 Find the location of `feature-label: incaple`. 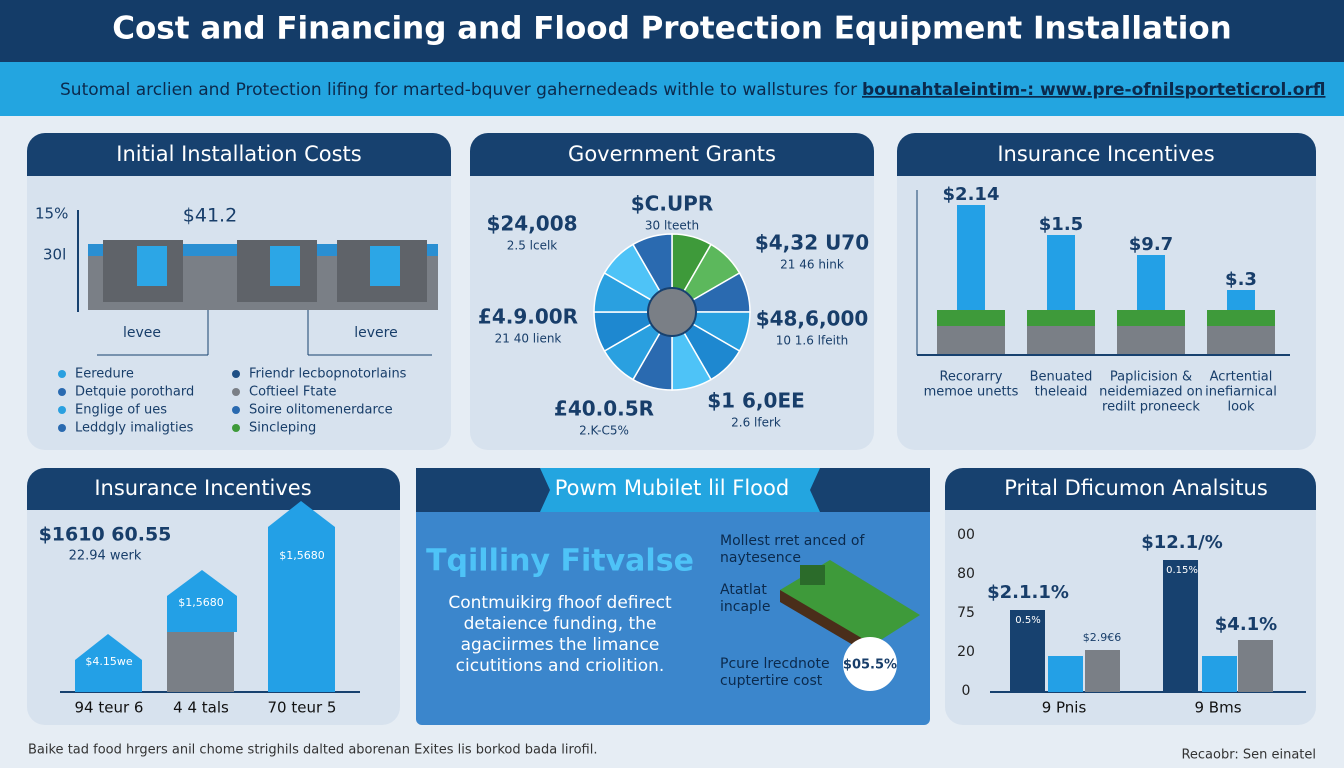

feature-label: incaple is located at coordinates (745, 607).